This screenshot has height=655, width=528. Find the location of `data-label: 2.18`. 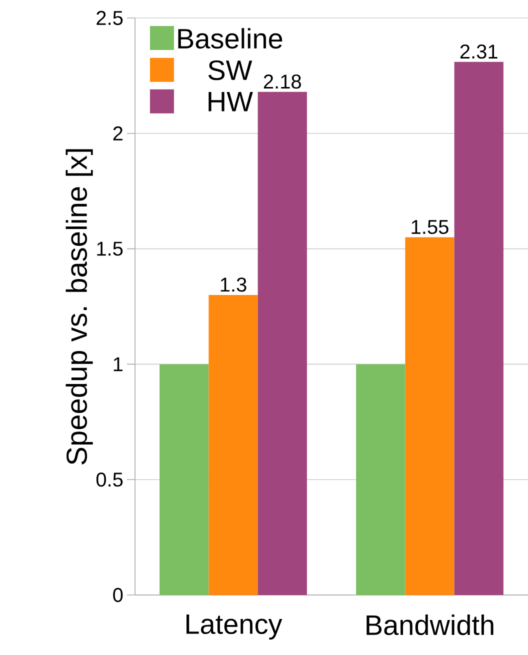

data-label: 2.18 is located at coordinates (282, 81).